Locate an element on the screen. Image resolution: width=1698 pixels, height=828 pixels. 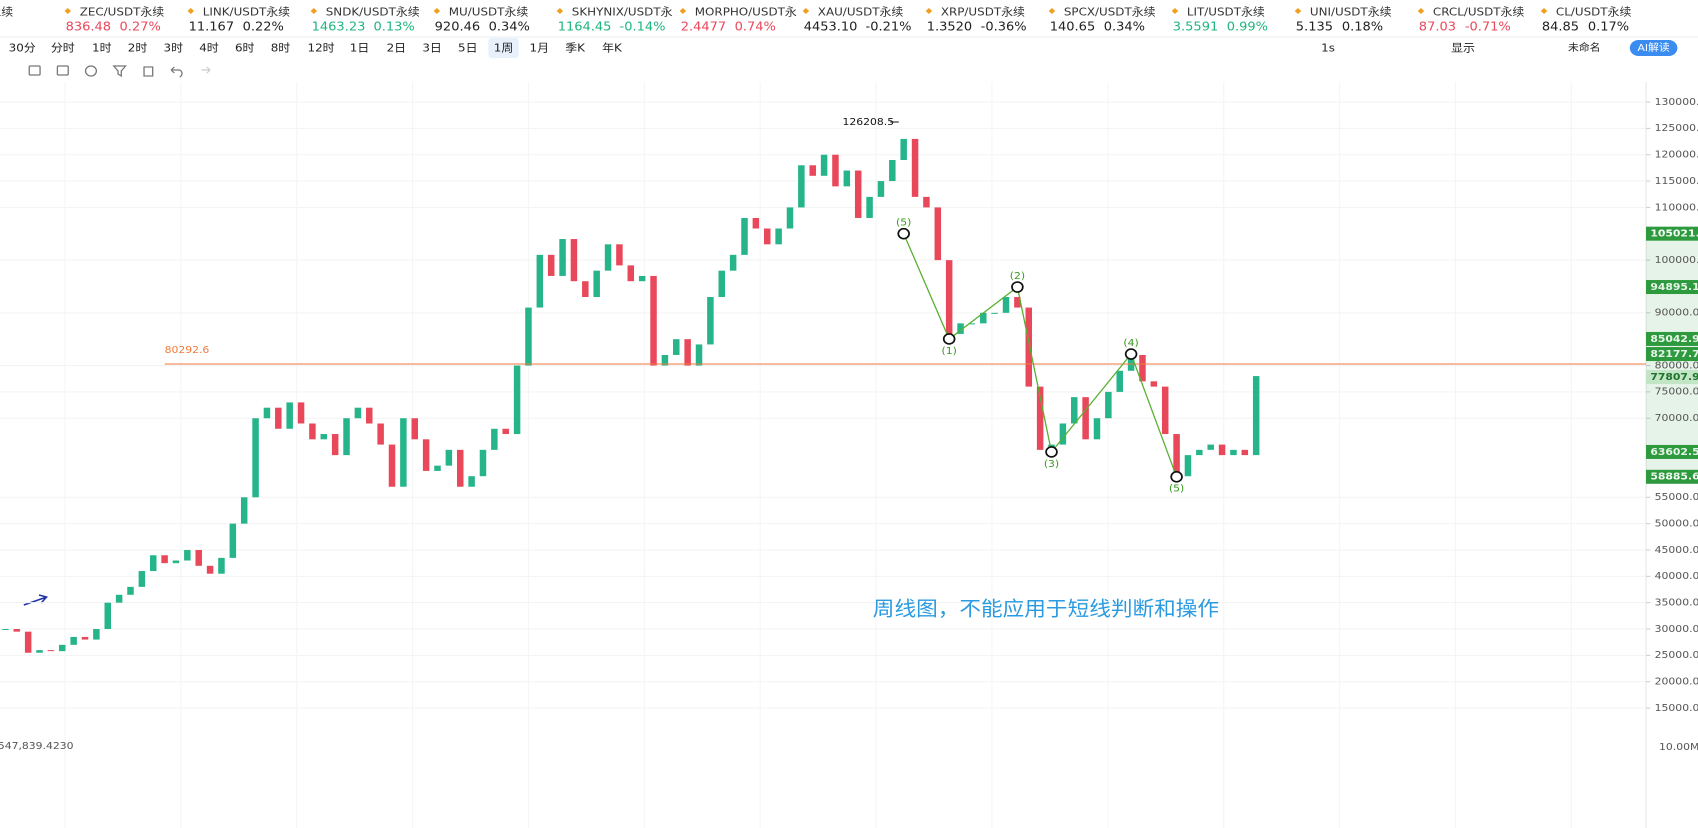
display-toggle: 显示 is located at coordinates (1463, 47).